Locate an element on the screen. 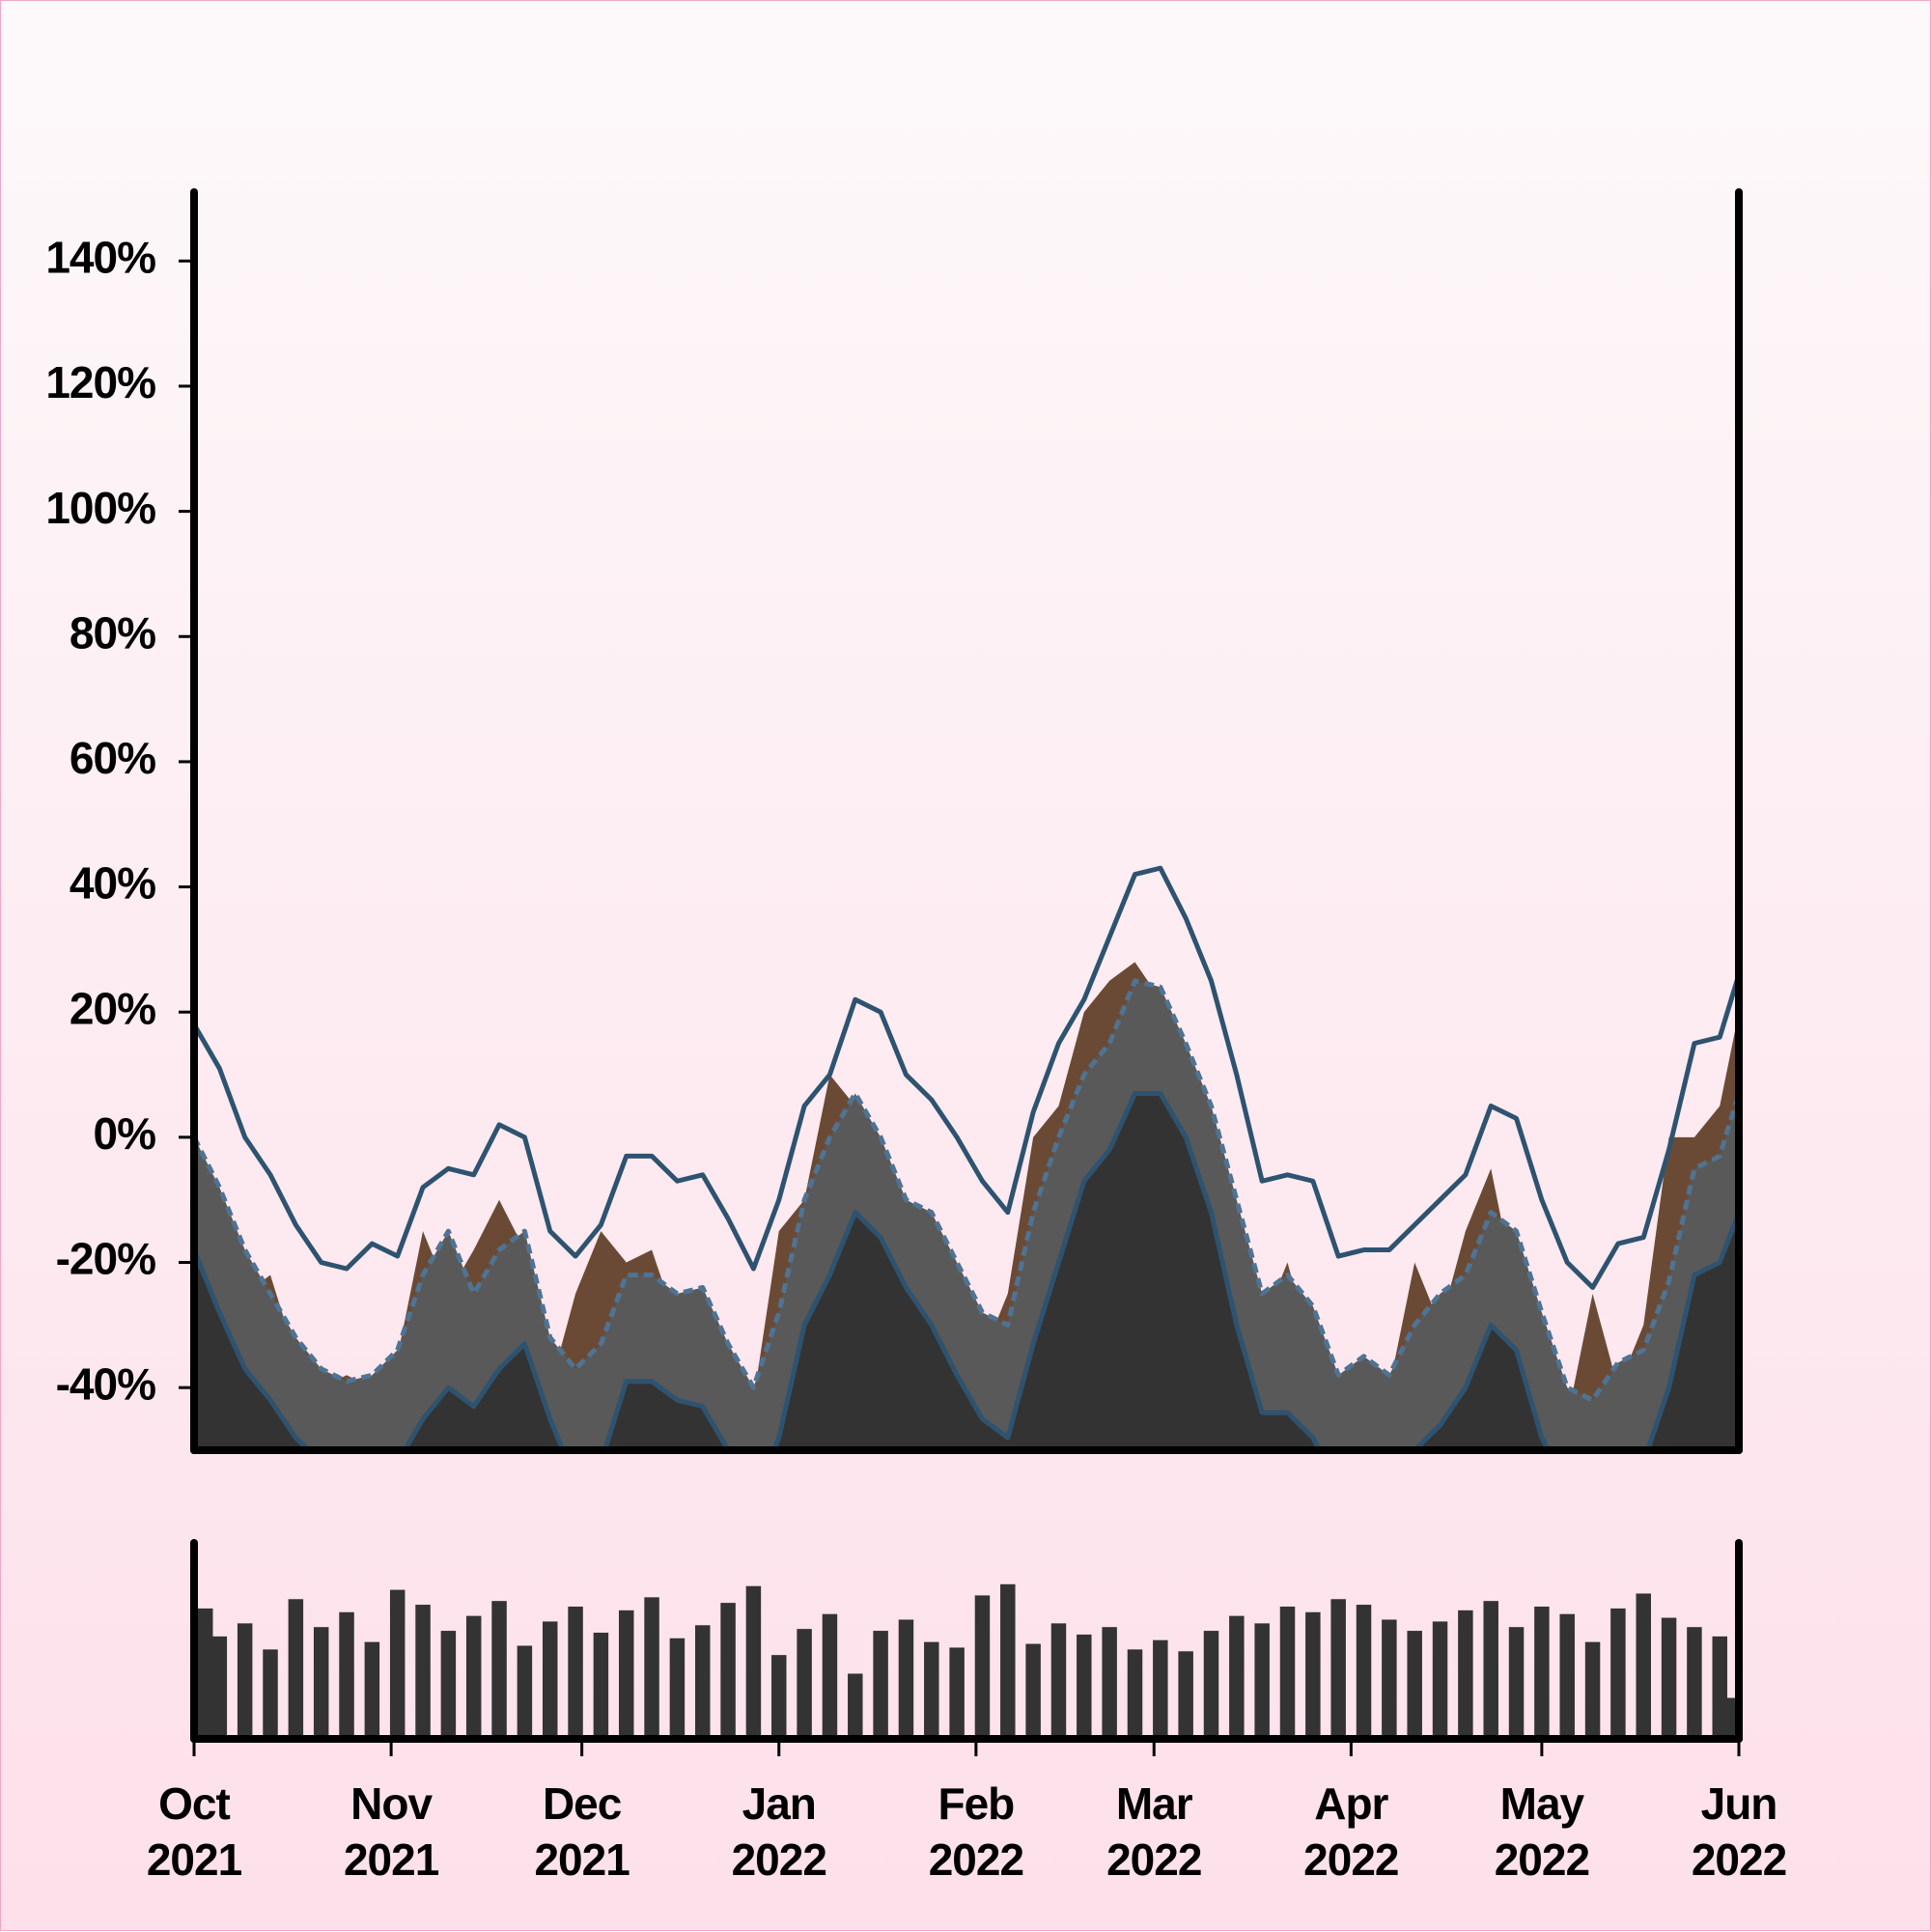 This screenshot has height=1932, width=1931. x-tick-label: Nov 2021 is located at coordinates (391, 1832).